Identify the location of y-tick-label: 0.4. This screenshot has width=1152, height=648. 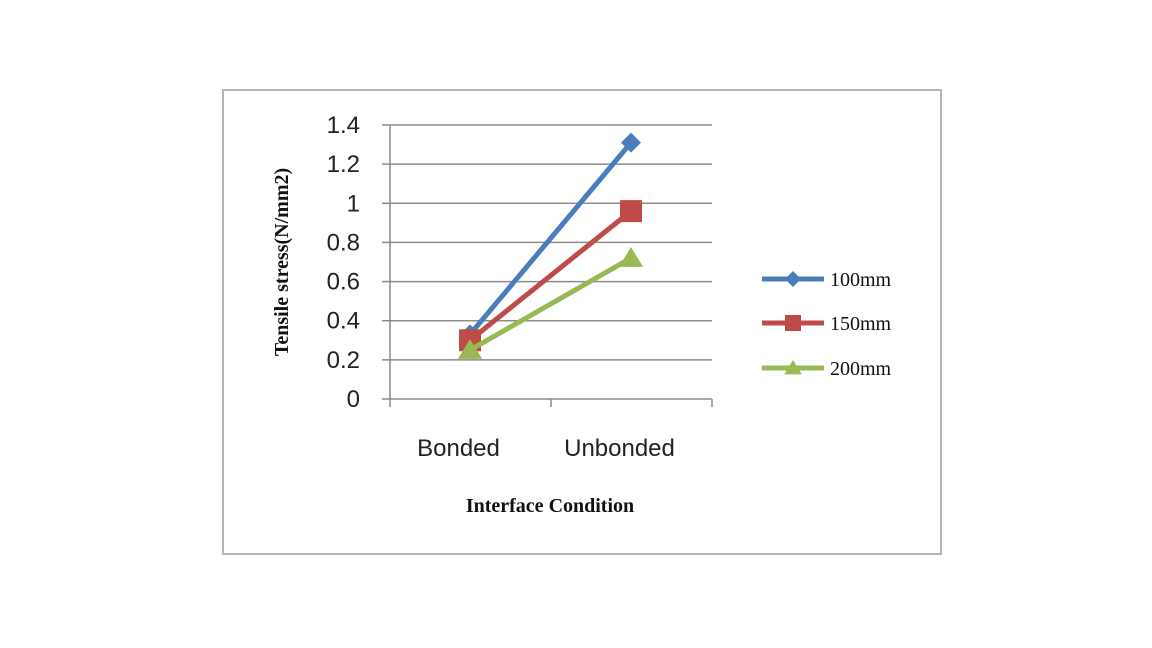
(343, 321).